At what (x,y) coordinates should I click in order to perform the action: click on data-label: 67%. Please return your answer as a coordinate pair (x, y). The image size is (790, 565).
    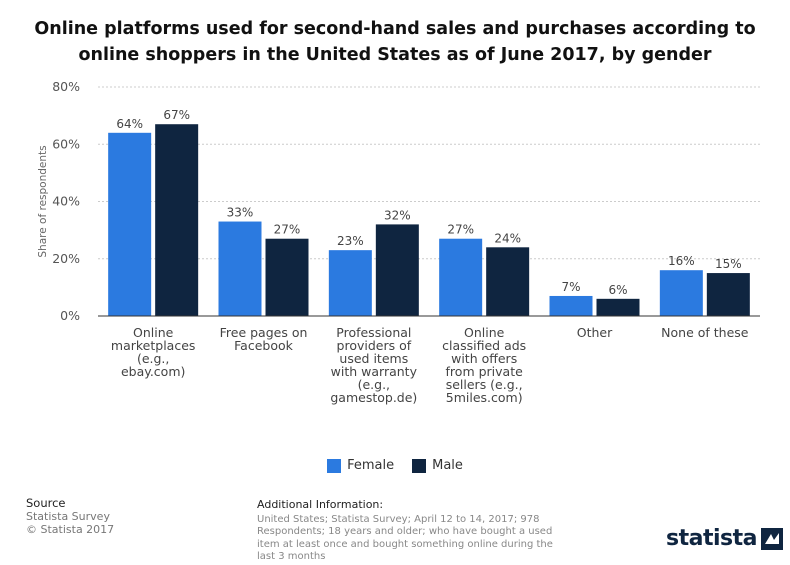
    Looking at the image, I should click on (176, 115).